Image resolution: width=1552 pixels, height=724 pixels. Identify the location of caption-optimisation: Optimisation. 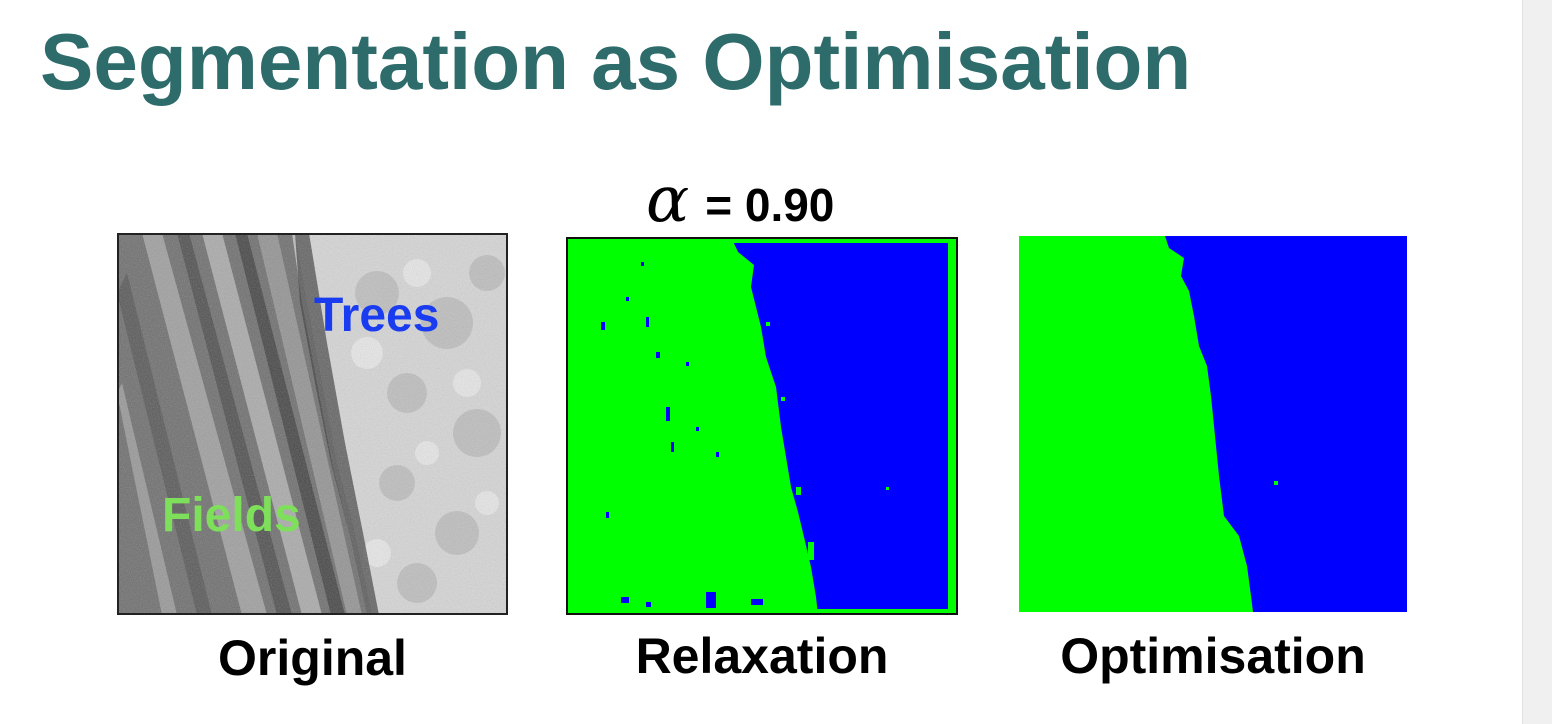
(1213, 656).